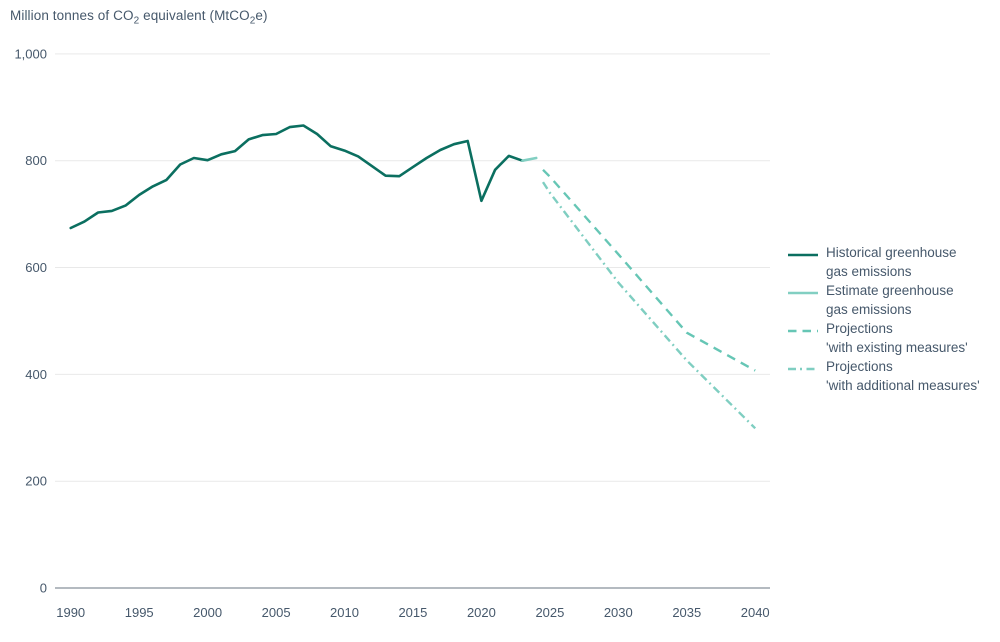  Describe the element at coordinates (686, 612) in the screenshot. I see `x-tick-label: 2035` at that location.